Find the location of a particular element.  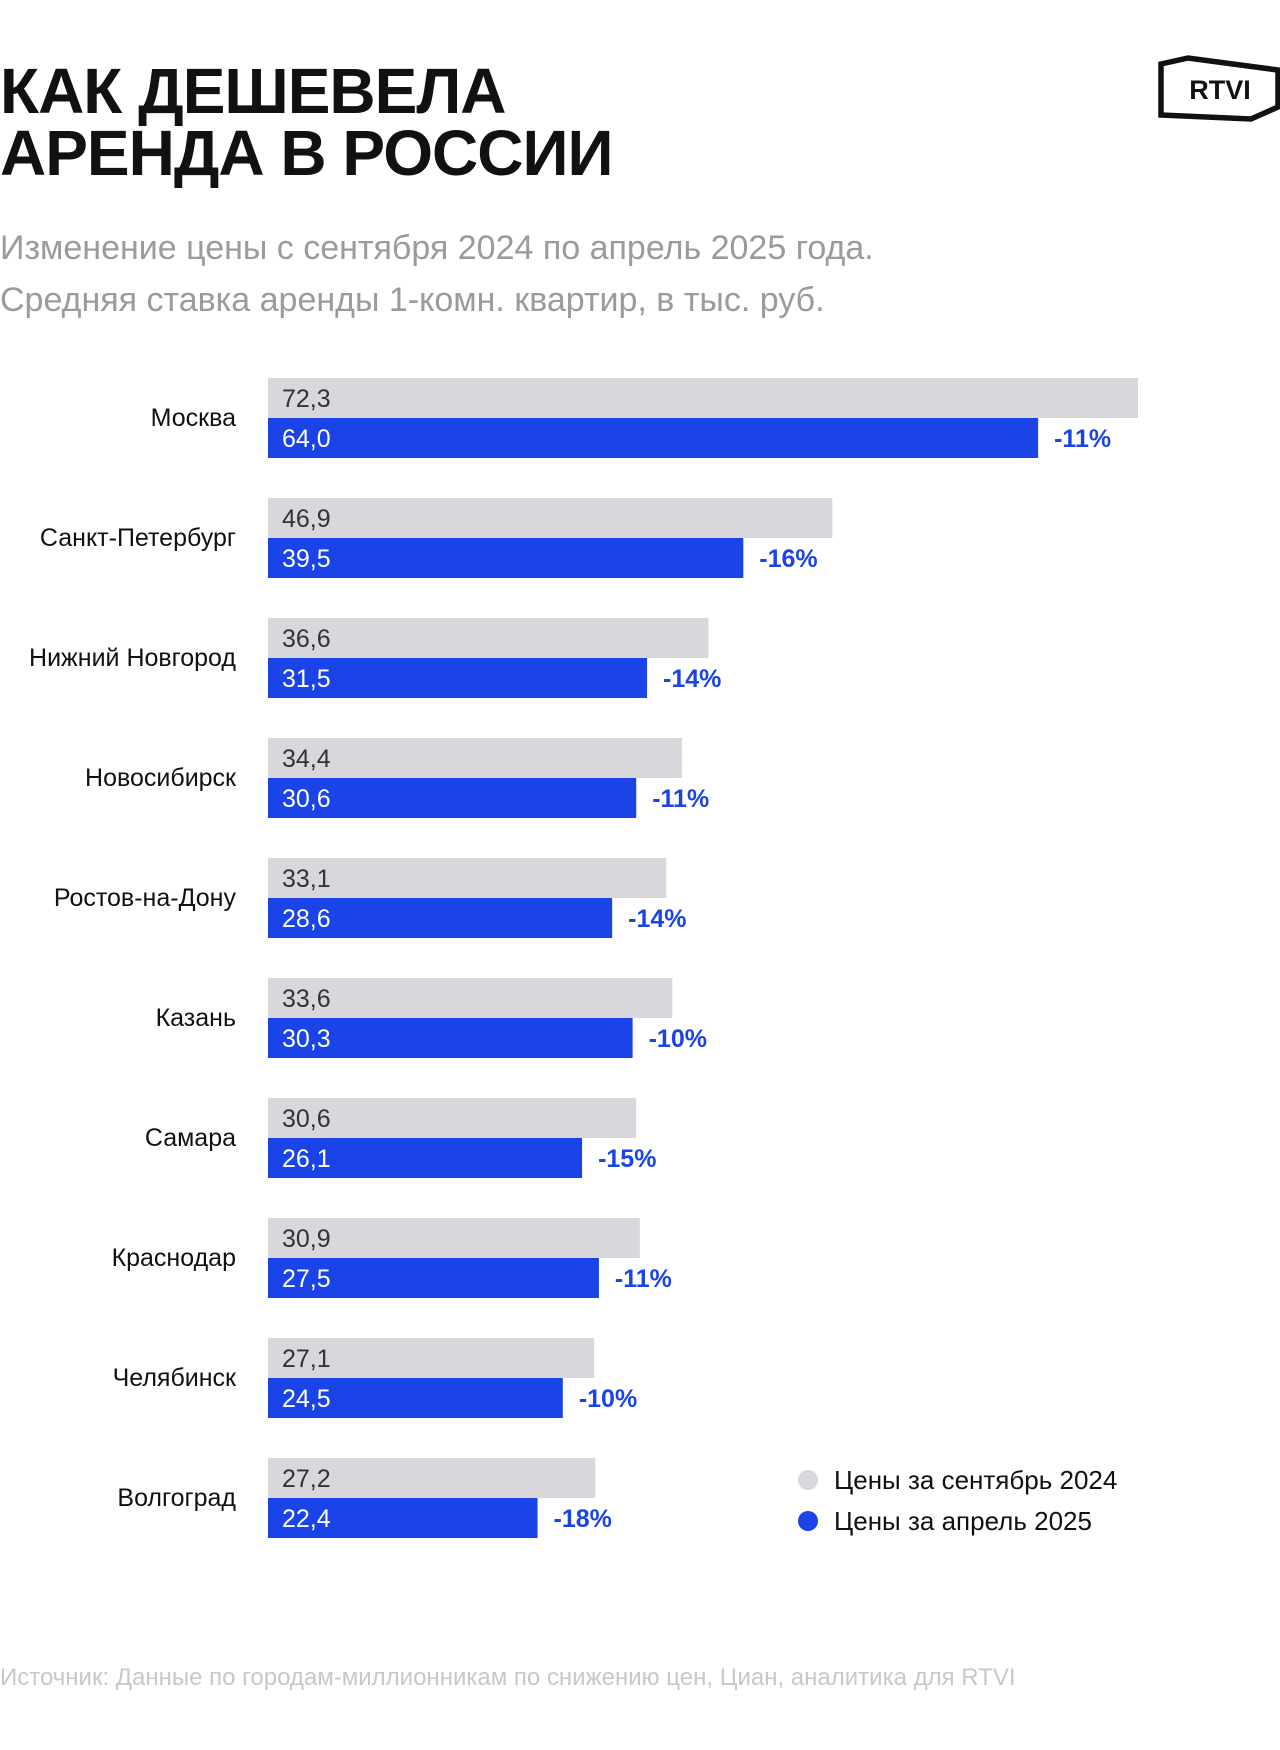

value-label-april: 24,5 is located at coordinates (306, 1399).